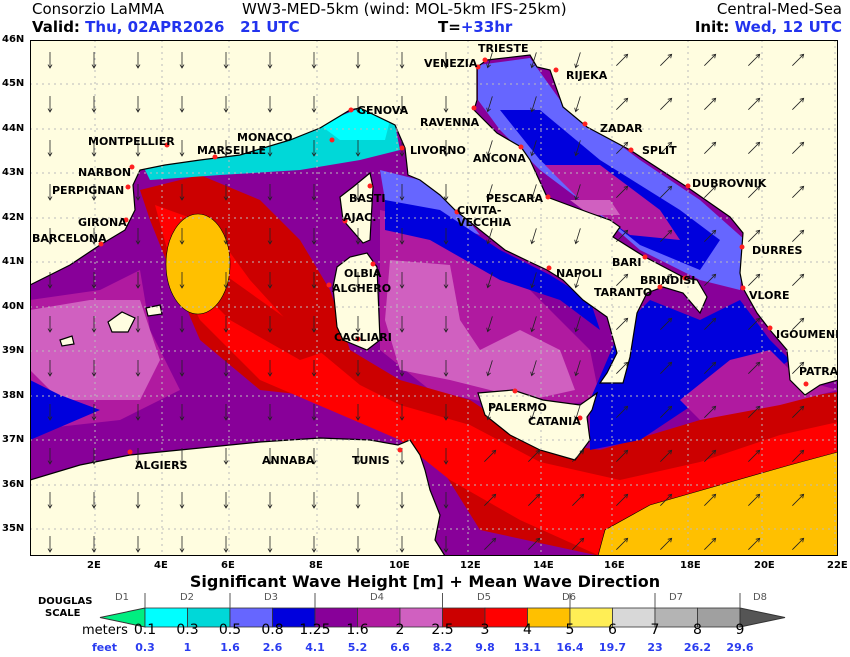  I want to click on douglas-level: D7, so click(676, 597).